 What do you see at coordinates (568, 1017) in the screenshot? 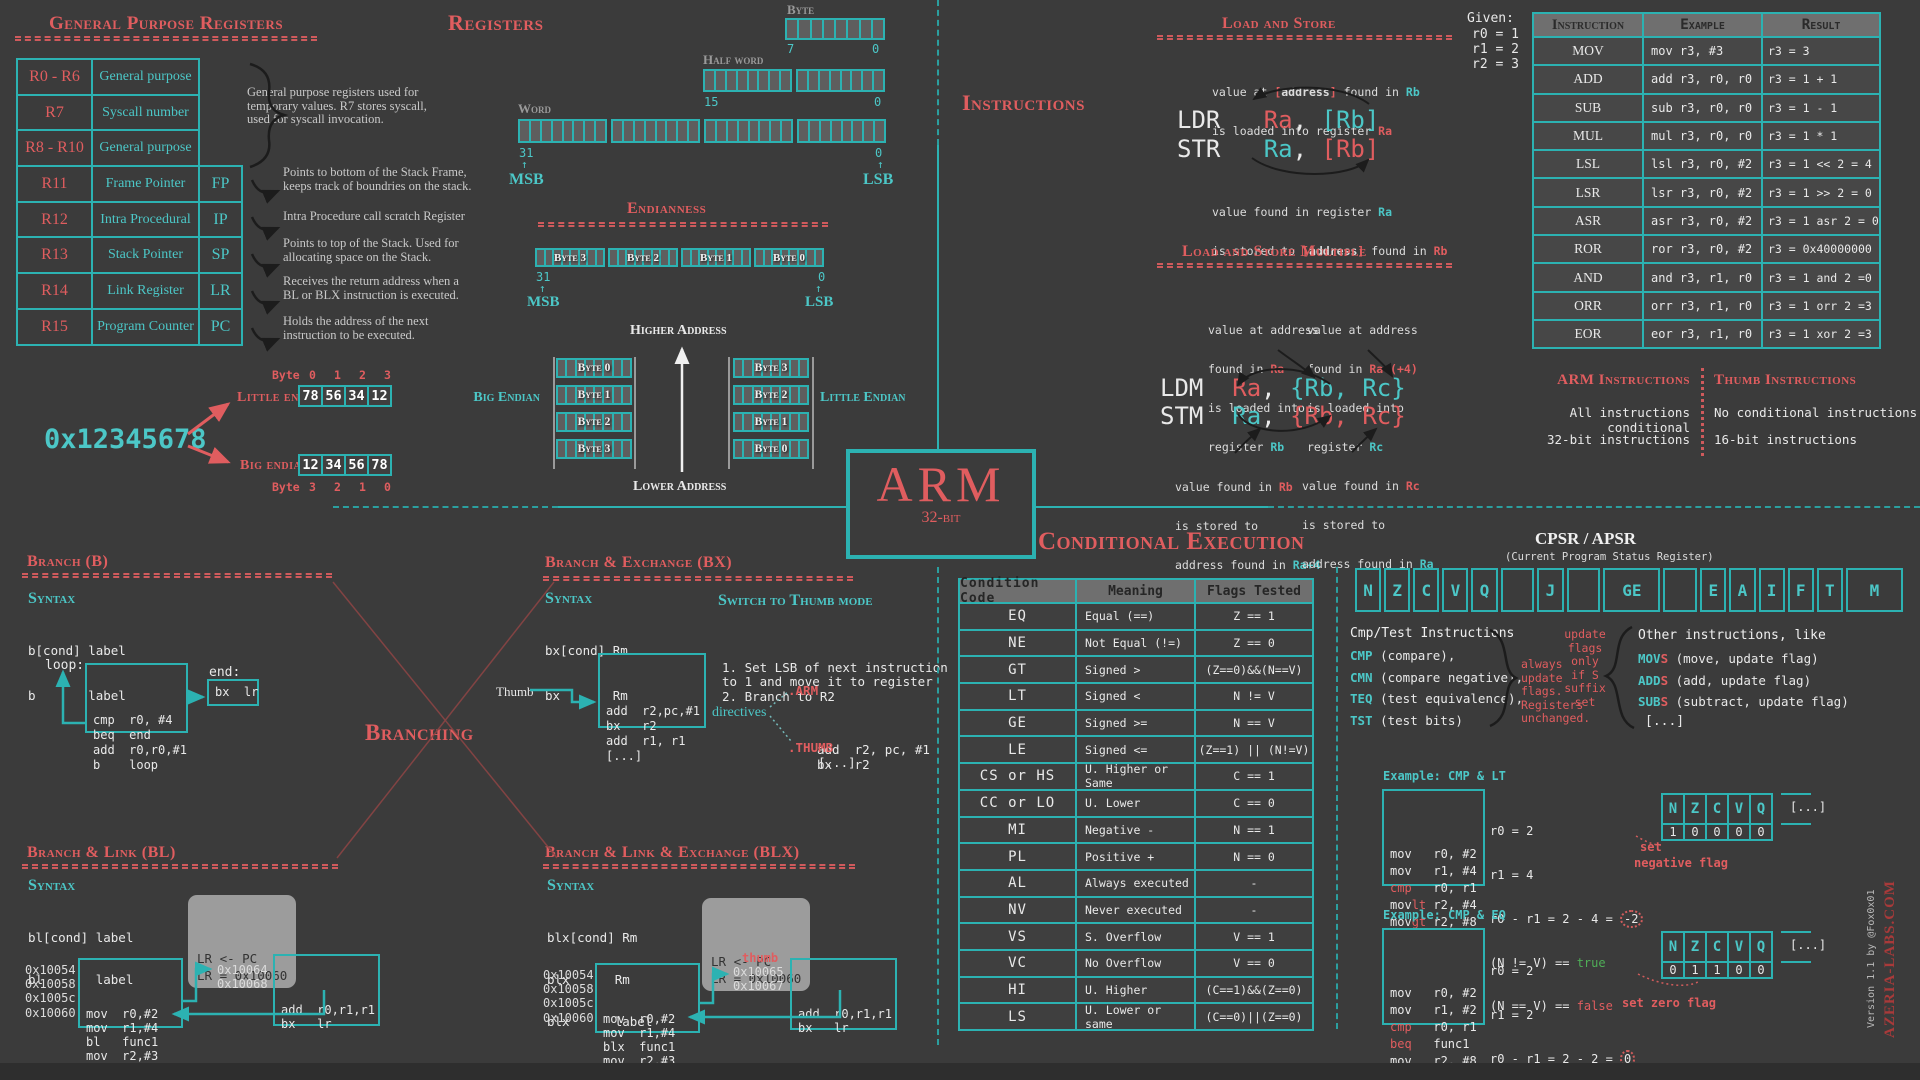
I see `address: 0x10060` at bounding box center [568, 1017].